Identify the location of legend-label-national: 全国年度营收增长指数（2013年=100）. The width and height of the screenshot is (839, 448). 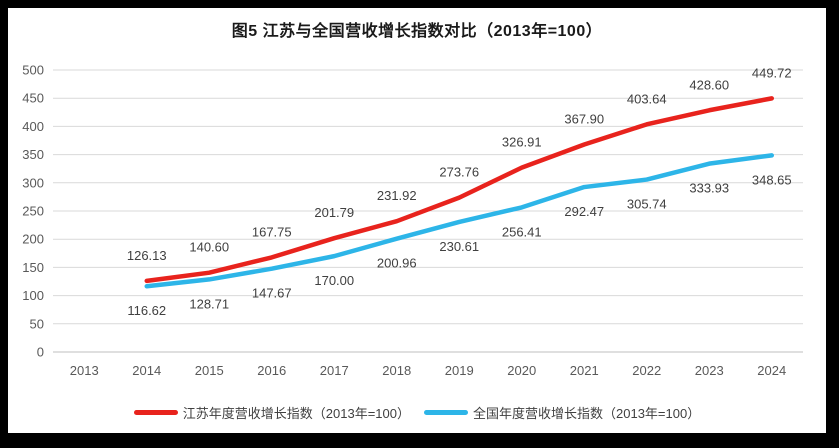
(587, 413).